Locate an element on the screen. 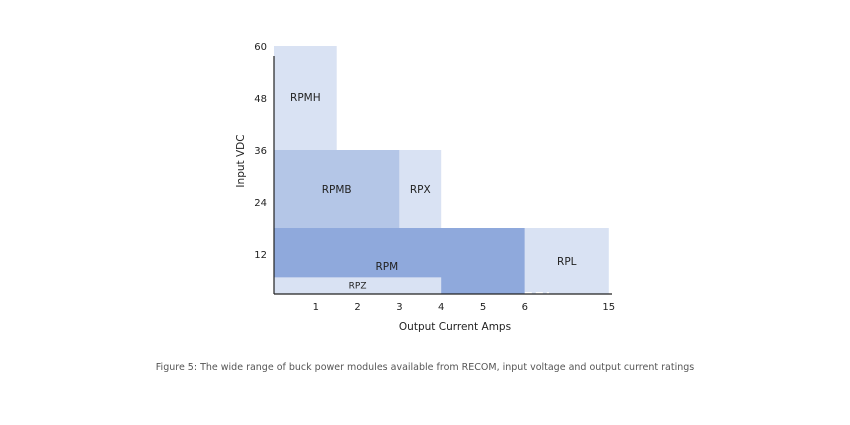 The image size is (850, 425). x-tick-label: 1 is located at coordinates (316, 307).